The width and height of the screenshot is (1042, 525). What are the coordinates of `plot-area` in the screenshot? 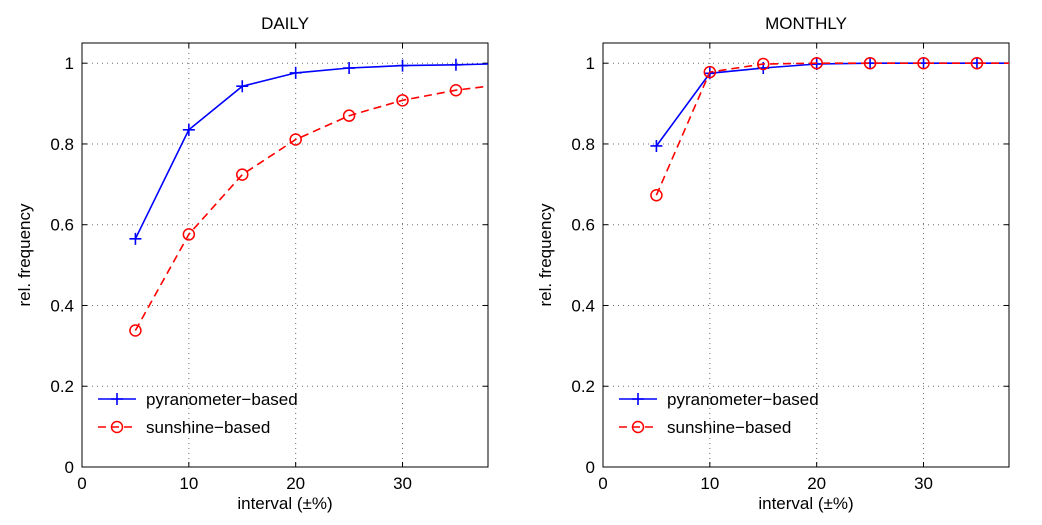 It's located at (829, 129).